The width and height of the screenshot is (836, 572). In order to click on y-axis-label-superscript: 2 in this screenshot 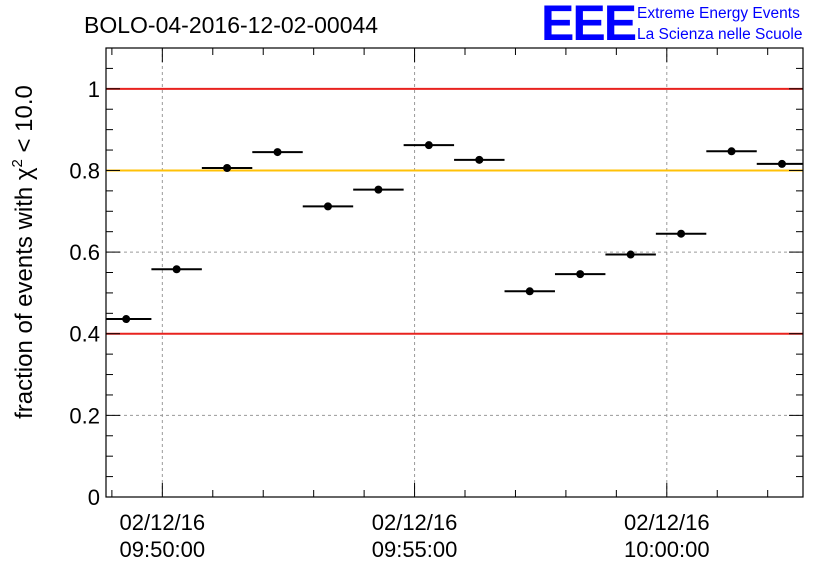, I will do `click(17, 163)`.